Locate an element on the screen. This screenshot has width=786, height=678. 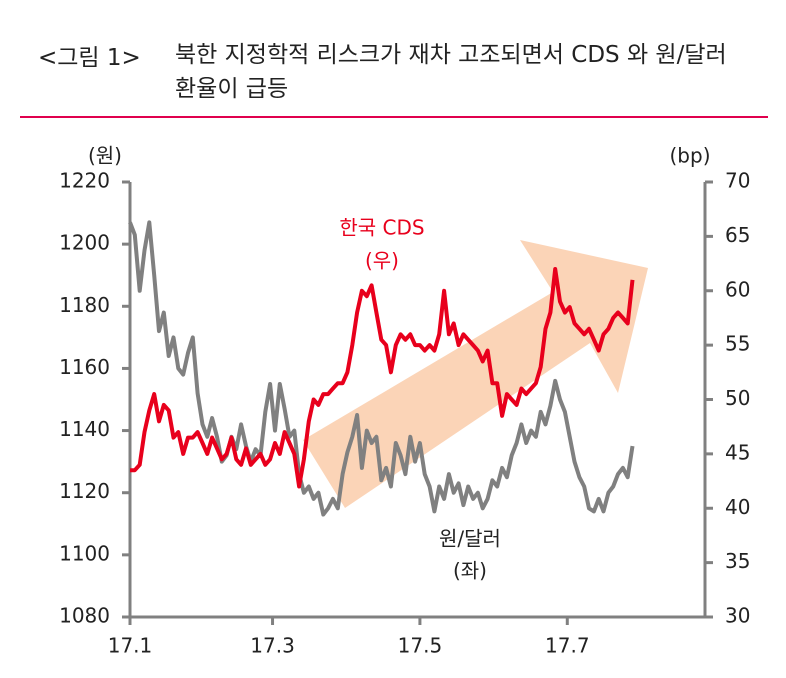
y-tick-label: 1100 is located at coordinates (84, 553).